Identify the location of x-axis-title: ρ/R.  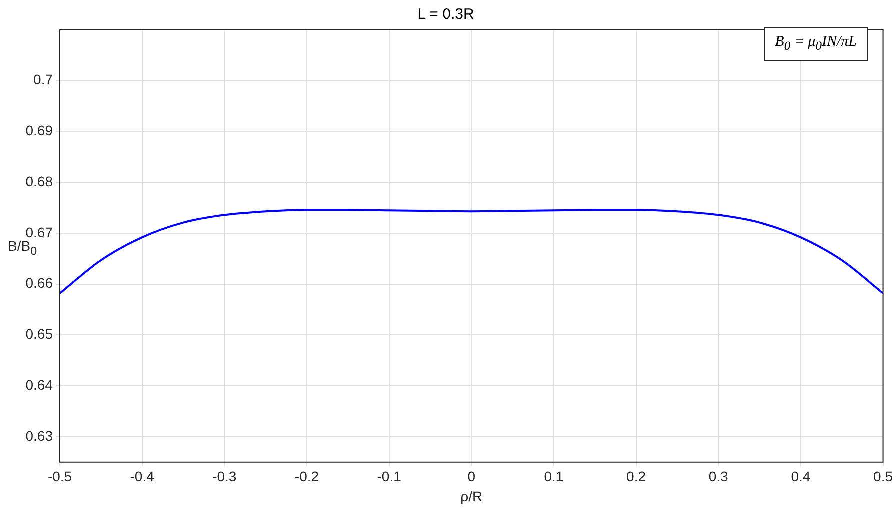
(471, 496).